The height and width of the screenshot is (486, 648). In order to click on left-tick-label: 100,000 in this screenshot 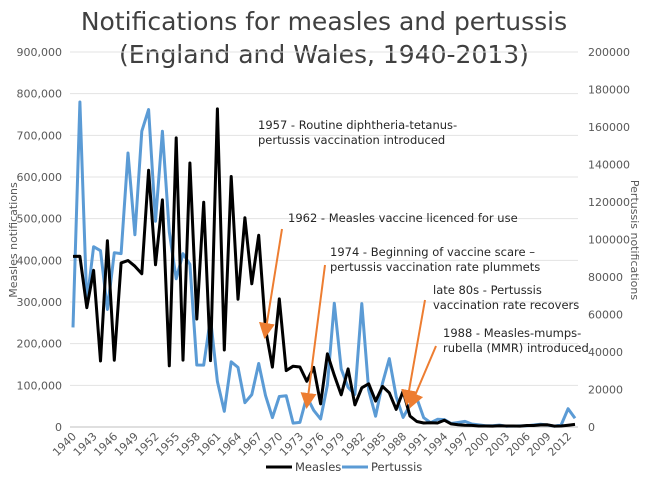, I will do `click(40, 385)`.